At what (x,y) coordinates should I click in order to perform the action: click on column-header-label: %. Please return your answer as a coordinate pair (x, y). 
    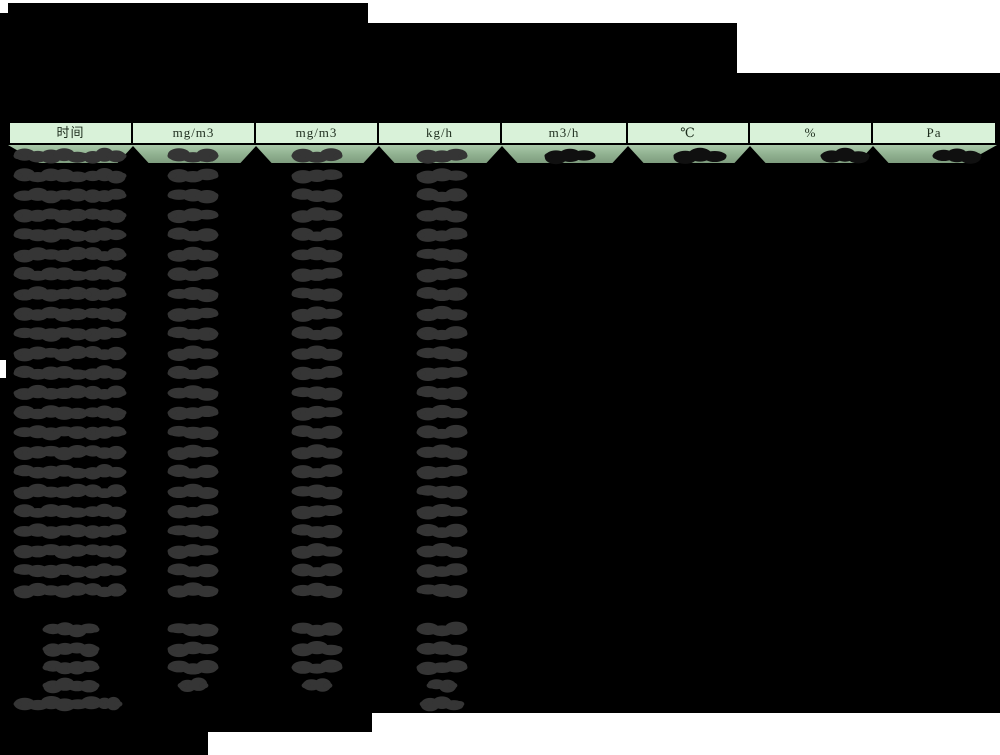
    Looking at the image, I should click on (810, 132).